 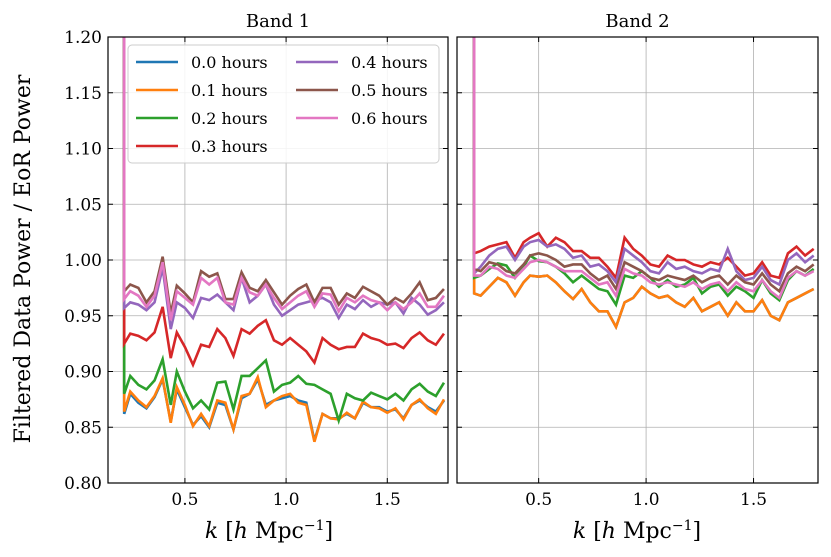 I want to click on y-tick-label: 1.00, so click(x=83, y=261).